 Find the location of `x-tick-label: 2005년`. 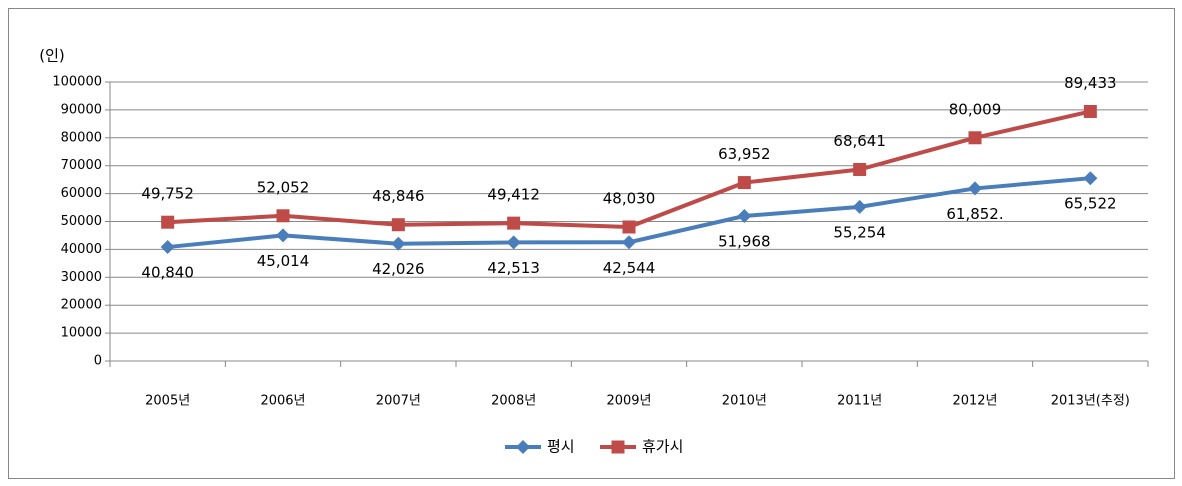

x-tick-label: 2005년 is located at coordinates (167, 401).